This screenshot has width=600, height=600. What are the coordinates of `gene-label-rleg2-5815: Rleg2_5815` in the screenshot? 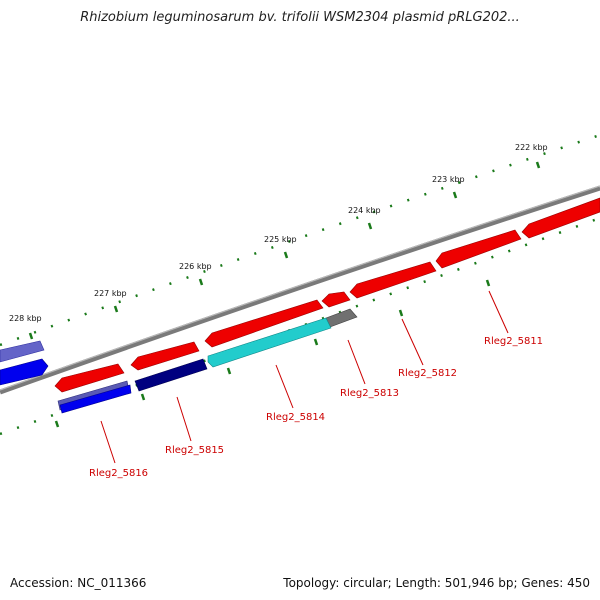 It's located at (194, 450).